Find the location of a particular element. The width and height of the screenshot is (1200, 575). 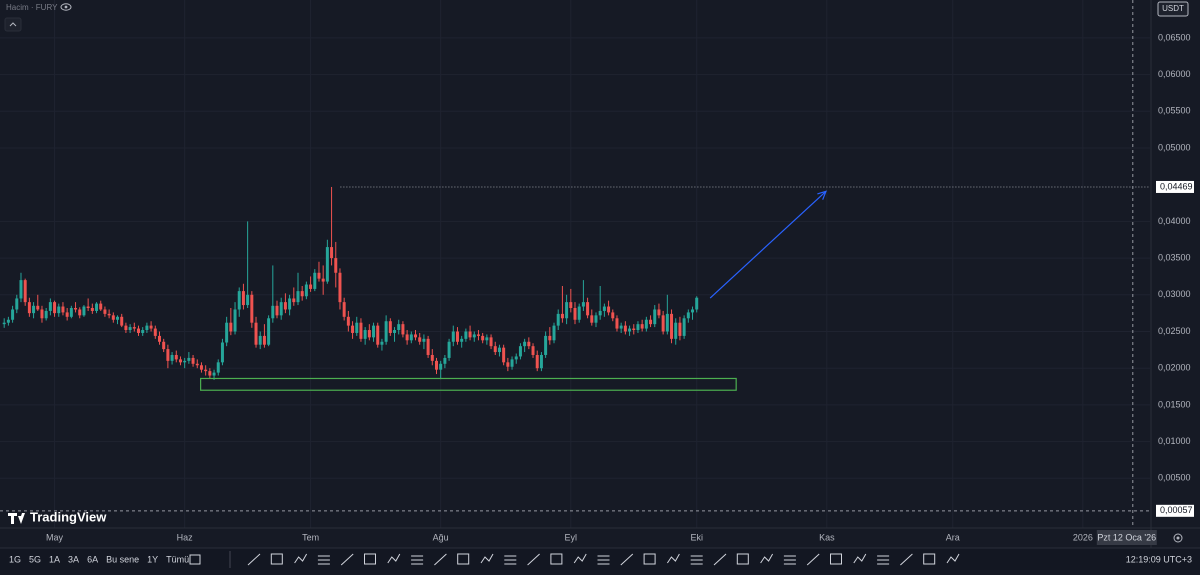

currency: USDT is located at coordinates (1173, 8).